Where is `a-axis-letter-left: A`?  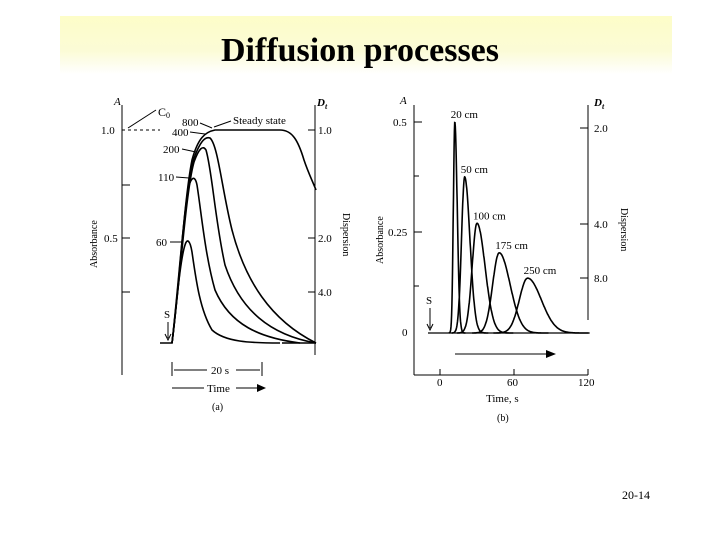 a-axis-letter-left: A is located at coordinates (117, 102).